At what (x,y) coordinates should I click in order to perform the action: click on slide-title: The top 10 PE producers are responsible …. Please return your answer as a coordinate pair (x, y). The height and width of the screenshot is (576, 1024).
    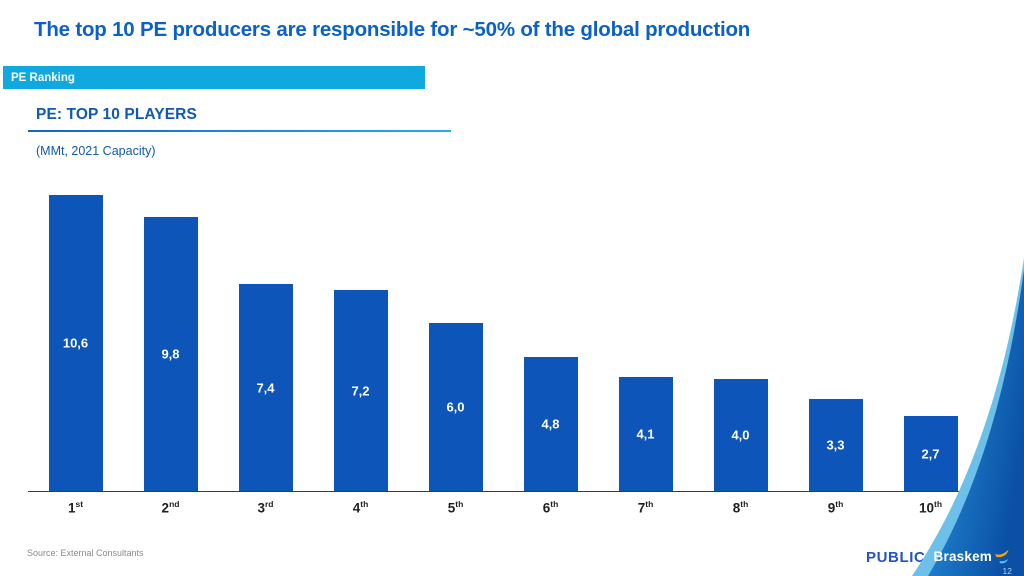
    Looking at the image, I should click on (392, 29).